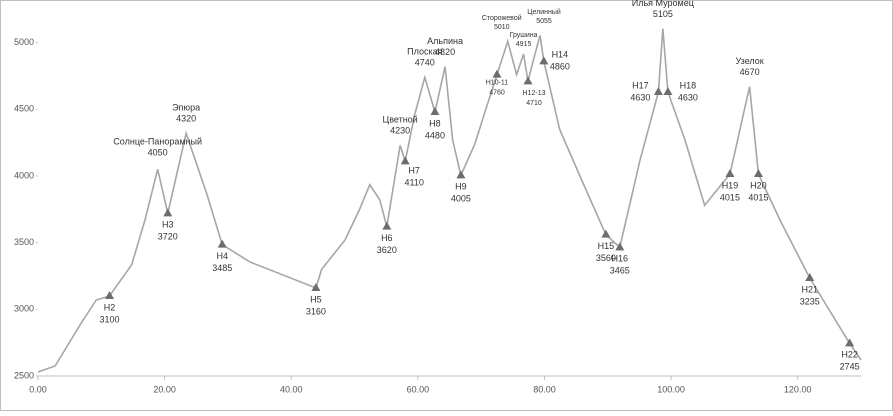 This screenshot has height=416, width=893. I want to click on hut-name: H9, so click(461, 187).